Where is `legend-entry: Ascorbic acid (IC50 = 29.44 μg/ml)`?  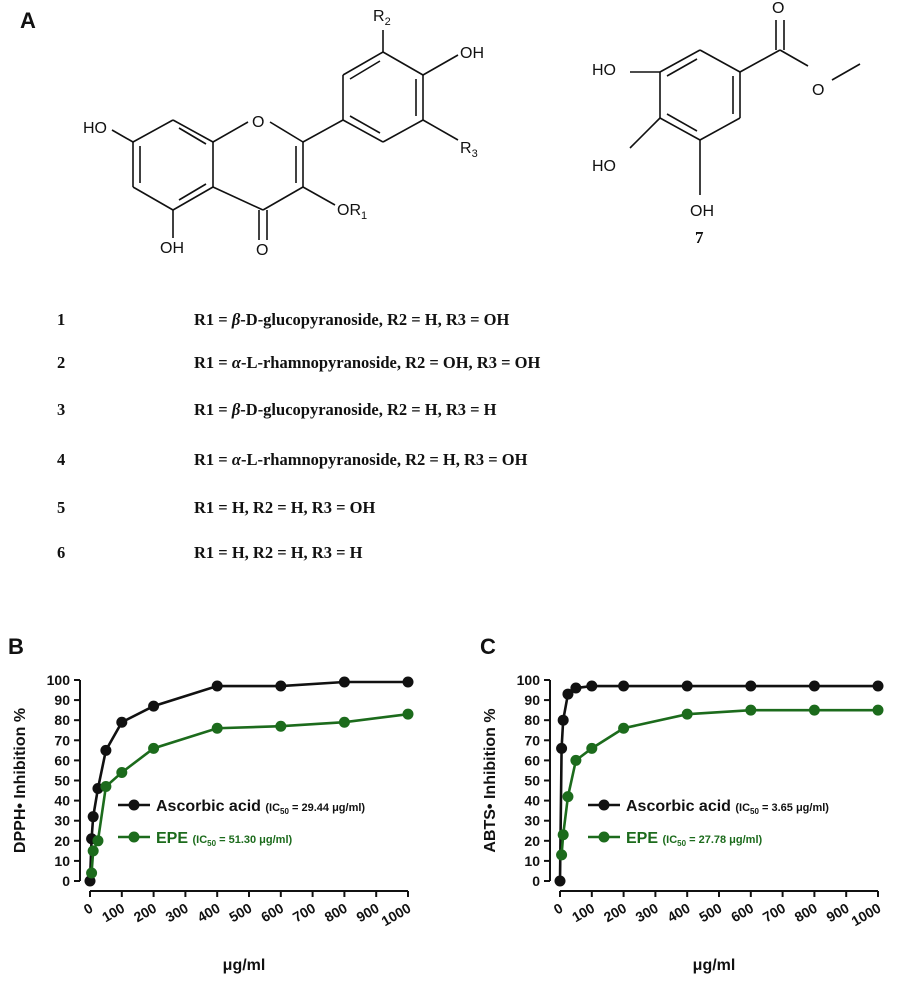
legend-entry: Ascorbic acid (IC50 = 29.44 μg/ml) is located at coordinates (260, 807).